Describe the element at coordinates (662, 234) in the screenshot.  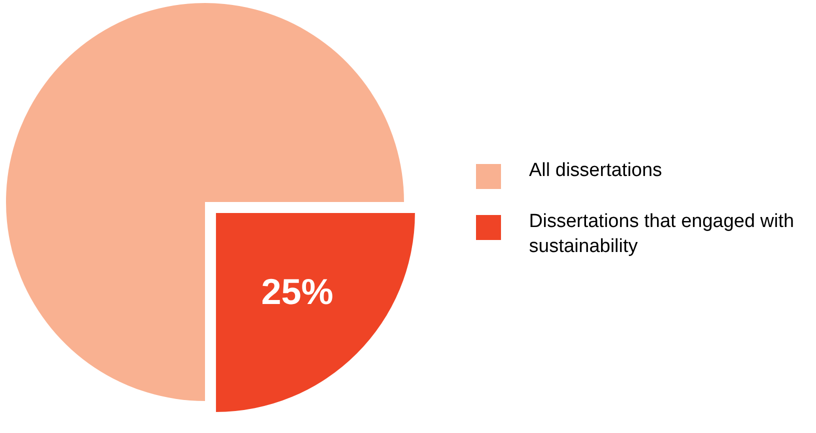
I see `legend-label: Dissertations that engaged with sustainability` at that location.